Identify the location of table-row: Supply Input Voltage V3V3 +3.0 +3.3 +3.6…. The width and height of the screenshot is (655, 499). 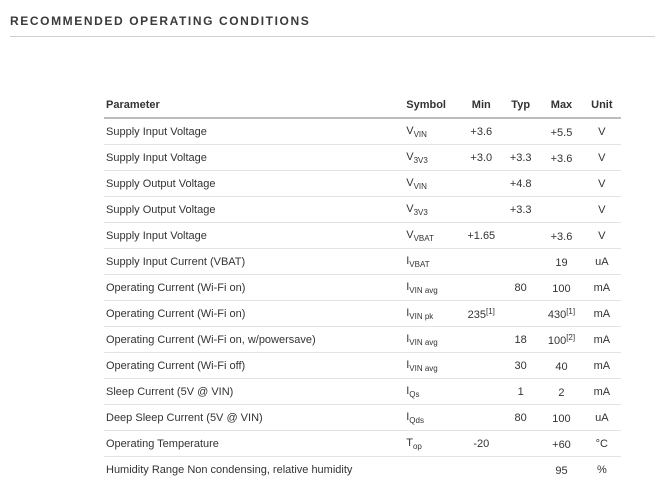
(362, 157).